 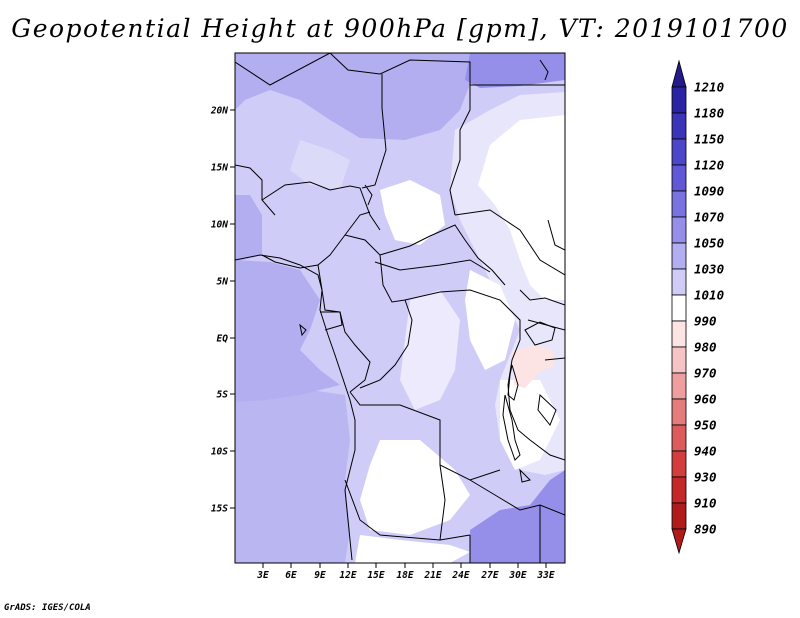 I want to click on lon-tick: 18E, so click(x=405, y=572).